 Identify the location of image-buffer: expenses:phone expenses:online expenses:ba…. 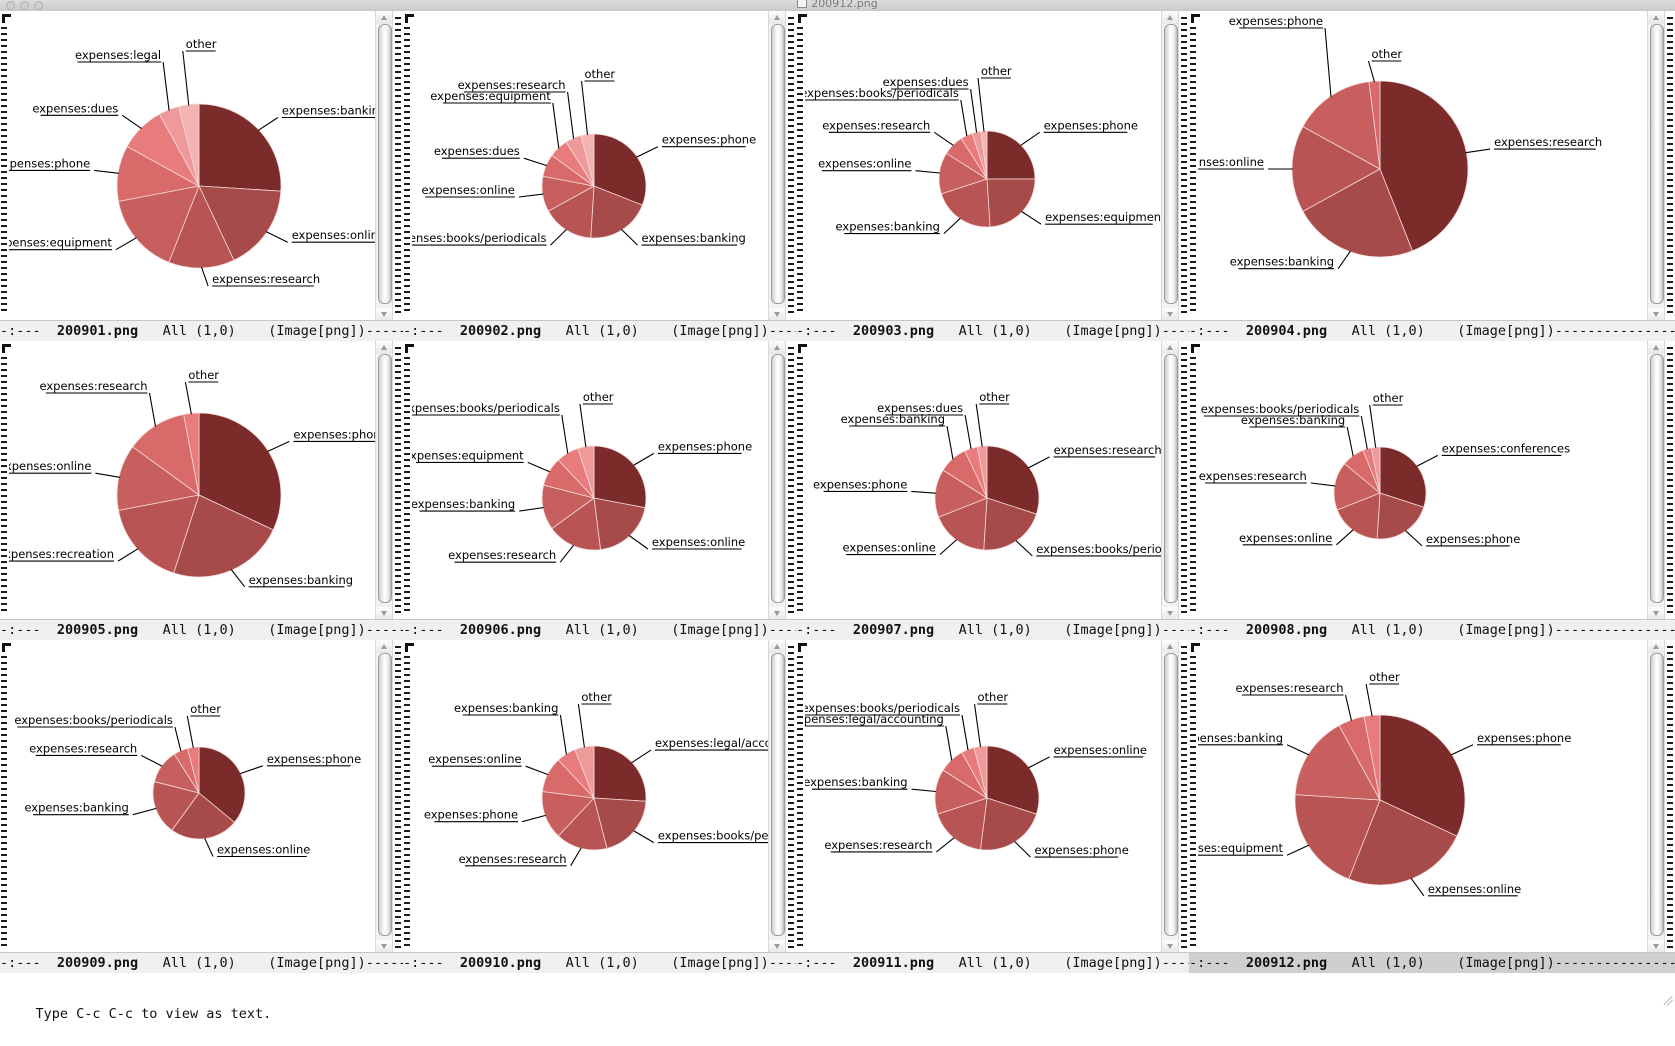
(201, 796).